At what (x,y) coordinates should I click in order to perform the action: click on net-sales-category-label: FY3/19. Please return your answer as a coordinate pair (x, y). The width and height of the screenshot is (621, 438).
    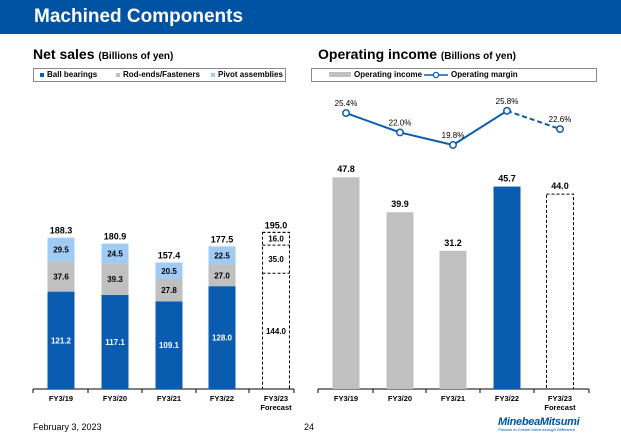
    Looking at the image, I should click on (61, 398).